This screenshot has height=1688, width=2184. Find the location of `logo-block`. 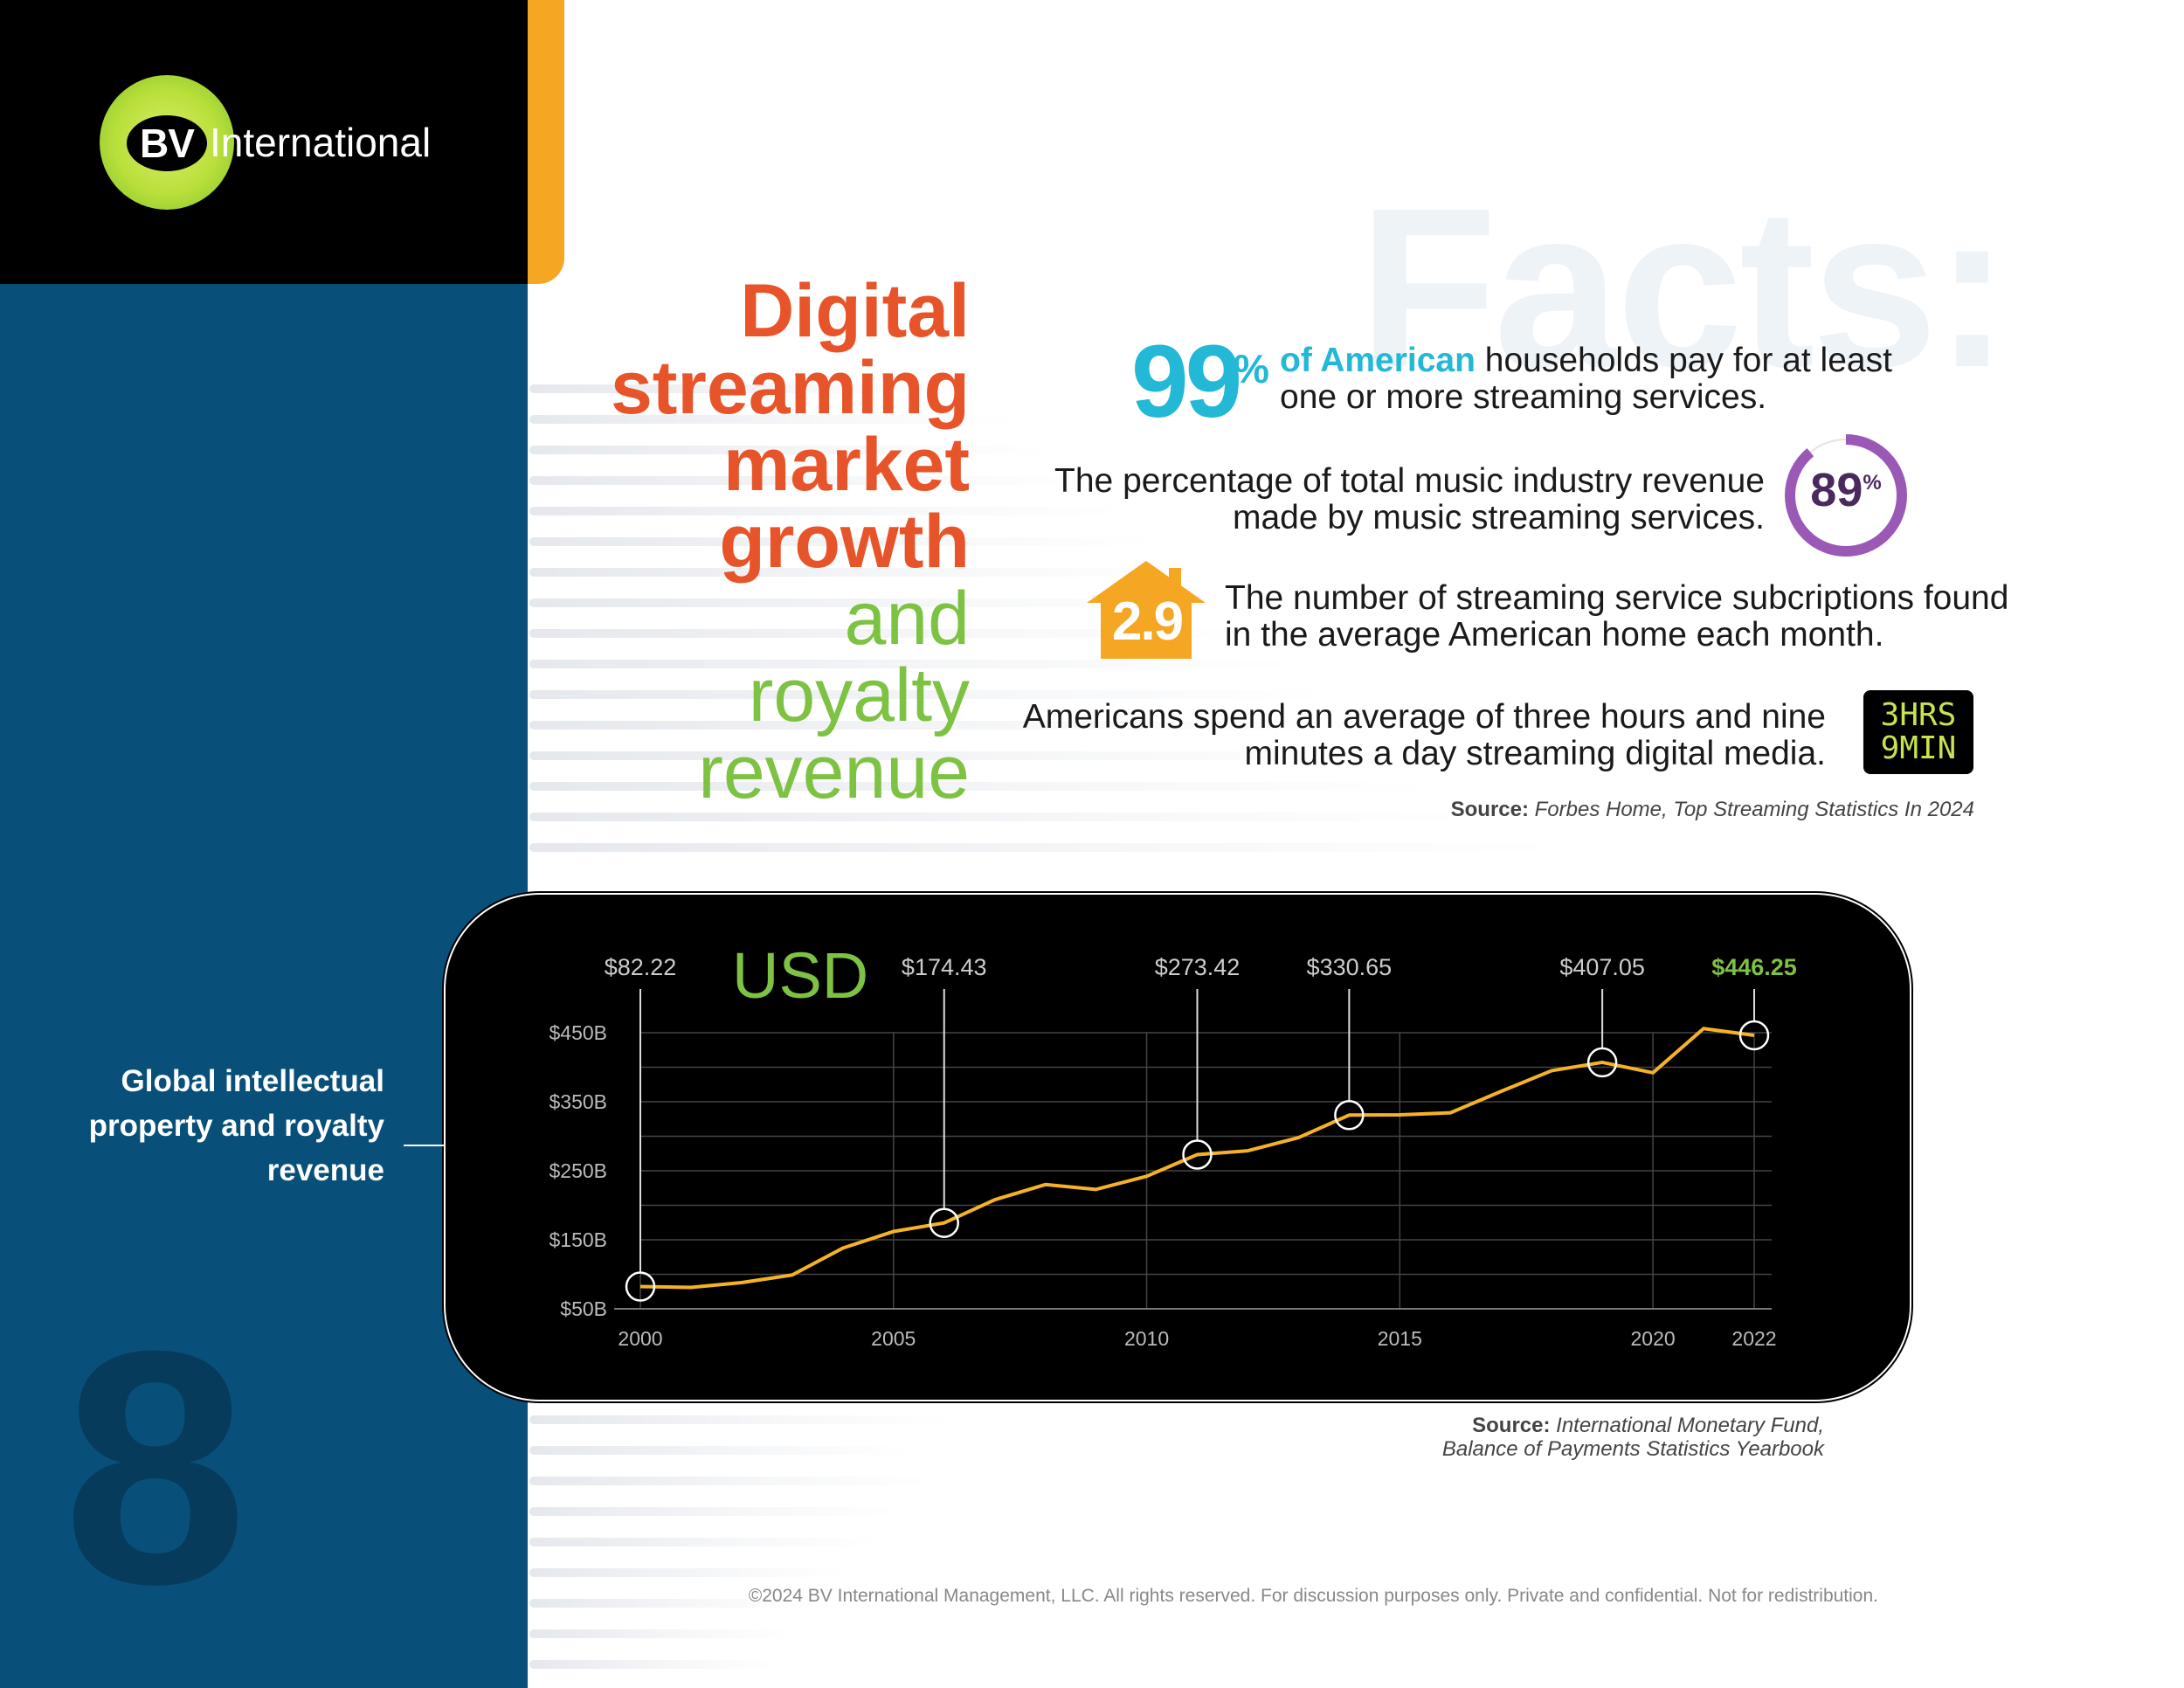

logo-block is located at coordinates (264, 142).